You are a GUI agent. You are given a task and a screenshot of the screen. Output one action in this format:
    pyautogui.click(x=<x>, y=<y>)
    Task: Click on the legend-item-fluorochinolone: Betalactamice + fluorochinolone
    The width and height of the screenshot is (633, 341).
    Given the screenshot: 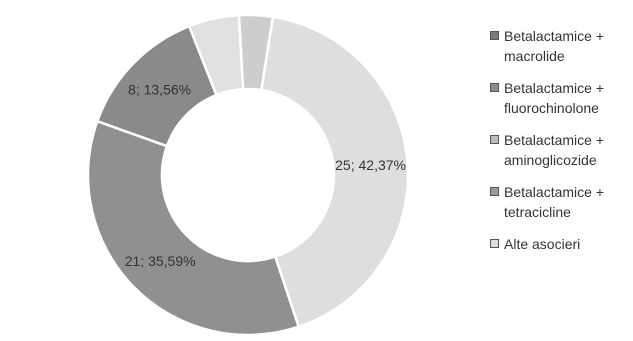 What is the action you would take?
    pyautogui.click(x=560, y=98)
    